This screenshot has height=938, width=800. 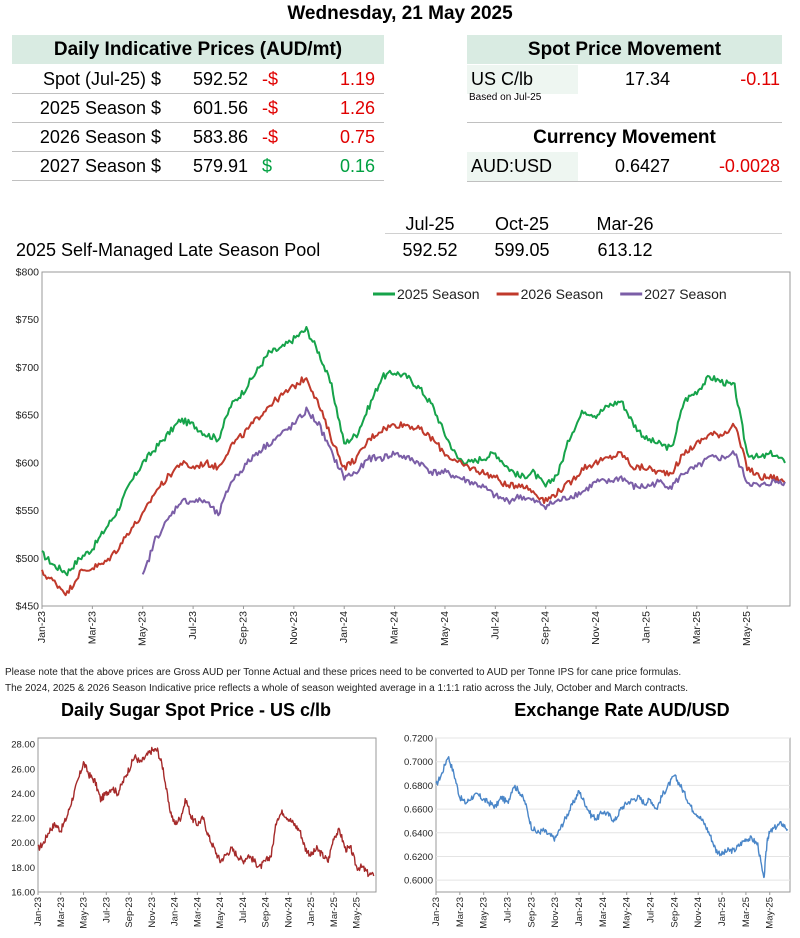 I want to click on daily-prices-title: Daily Indicative Prices (AUD/mt), so click(x=198, y=49).